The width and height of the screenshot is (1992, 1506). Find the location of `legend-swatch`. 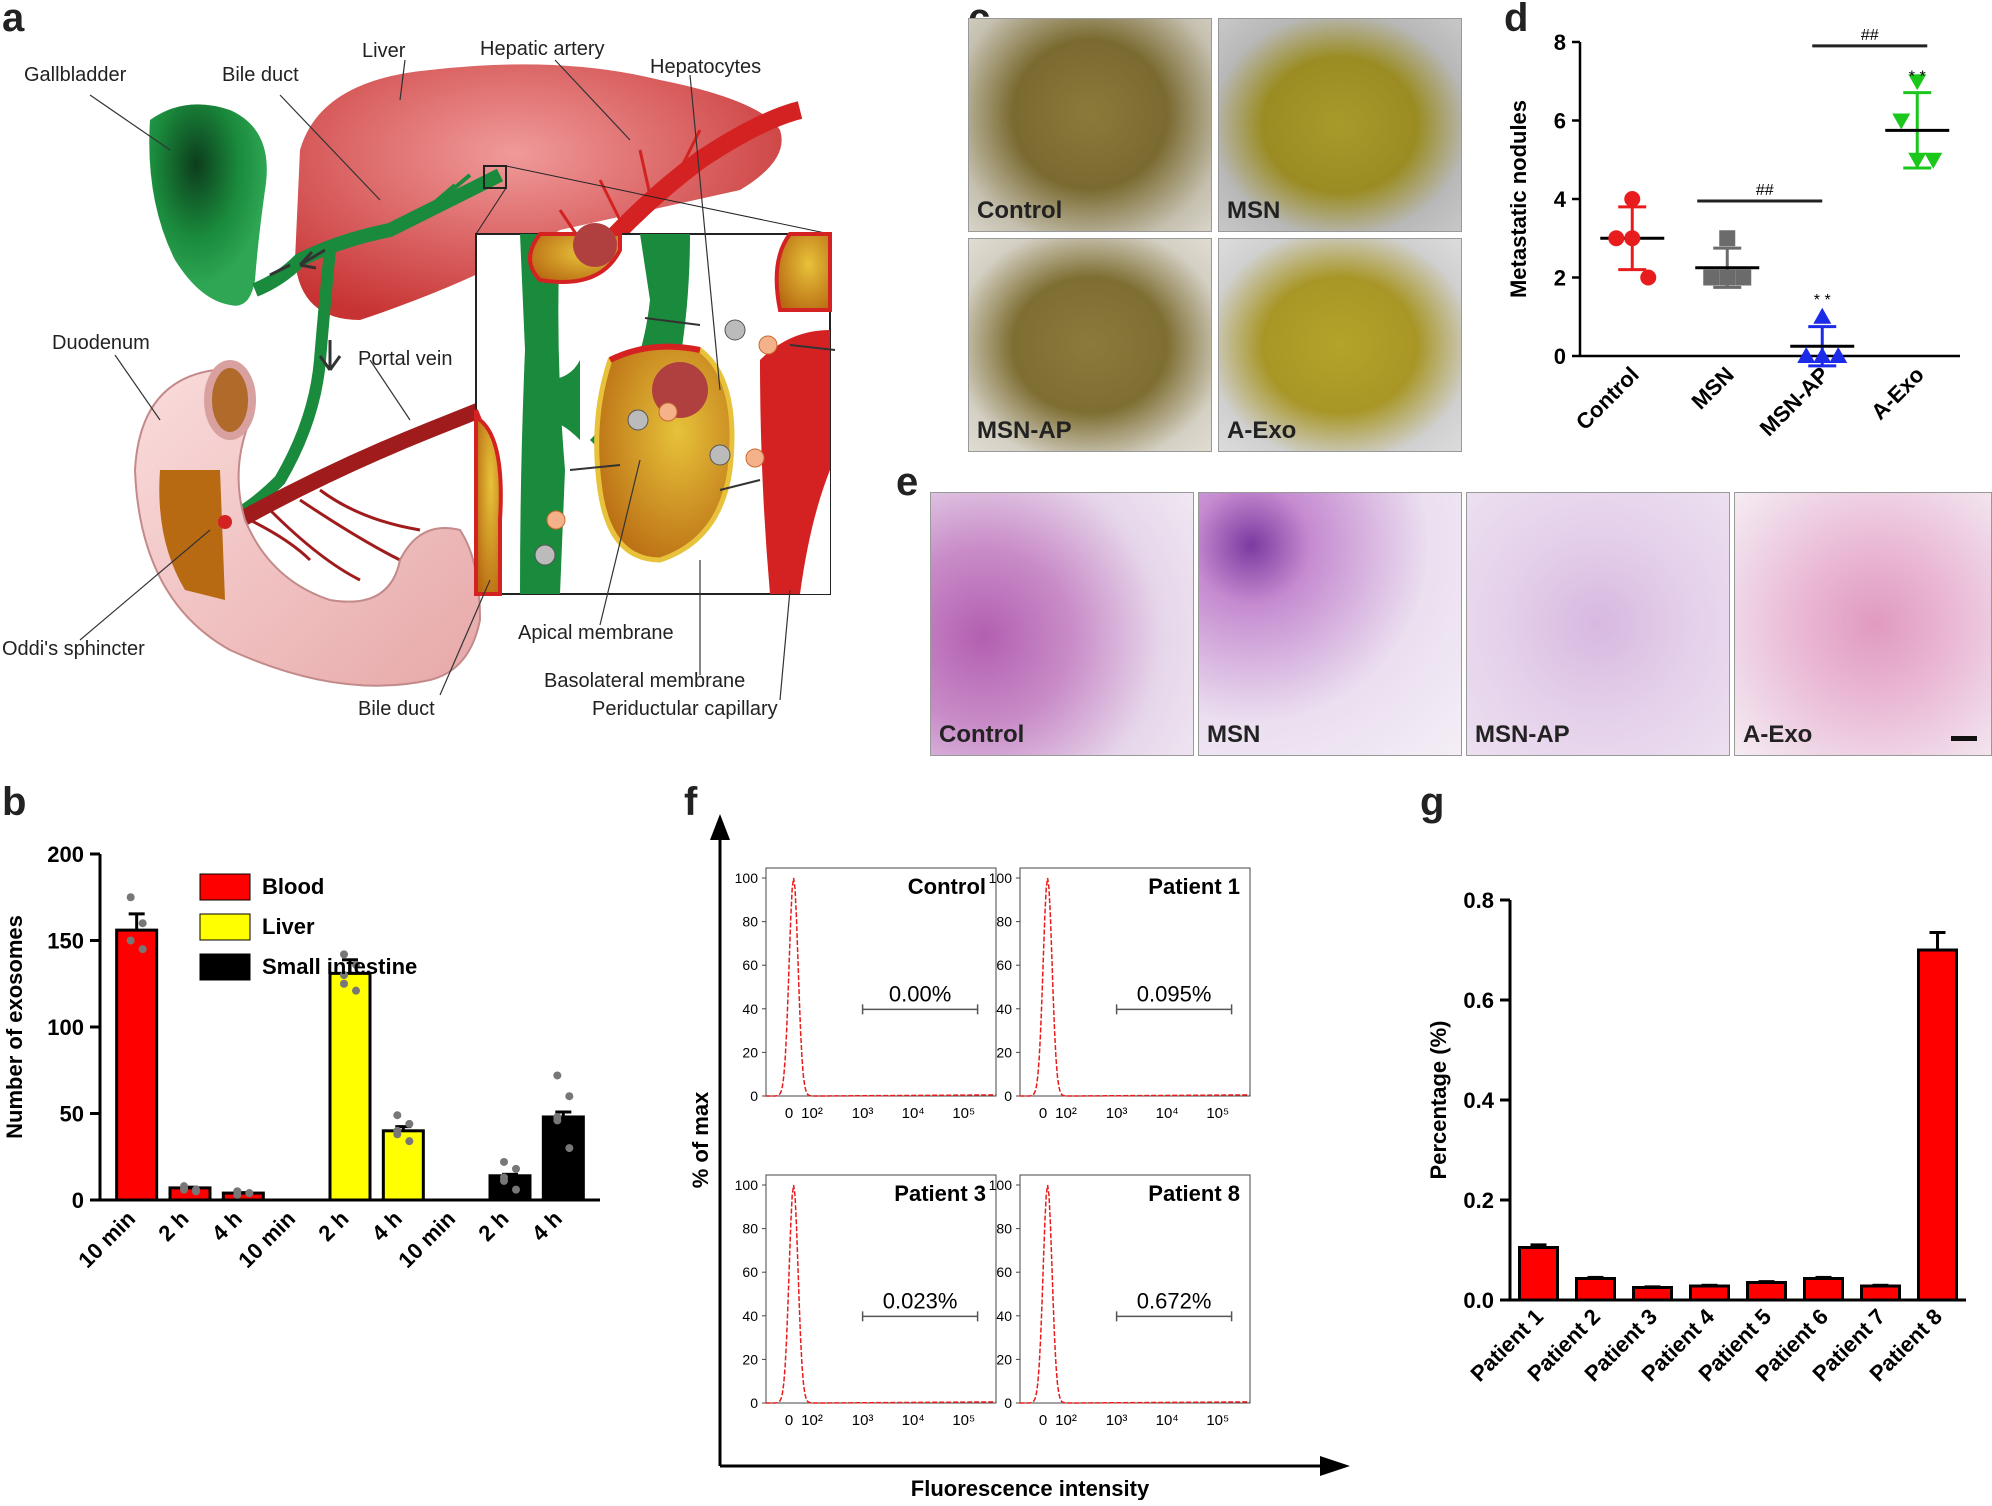

legend-swatch is located at coordinates (225, 967).